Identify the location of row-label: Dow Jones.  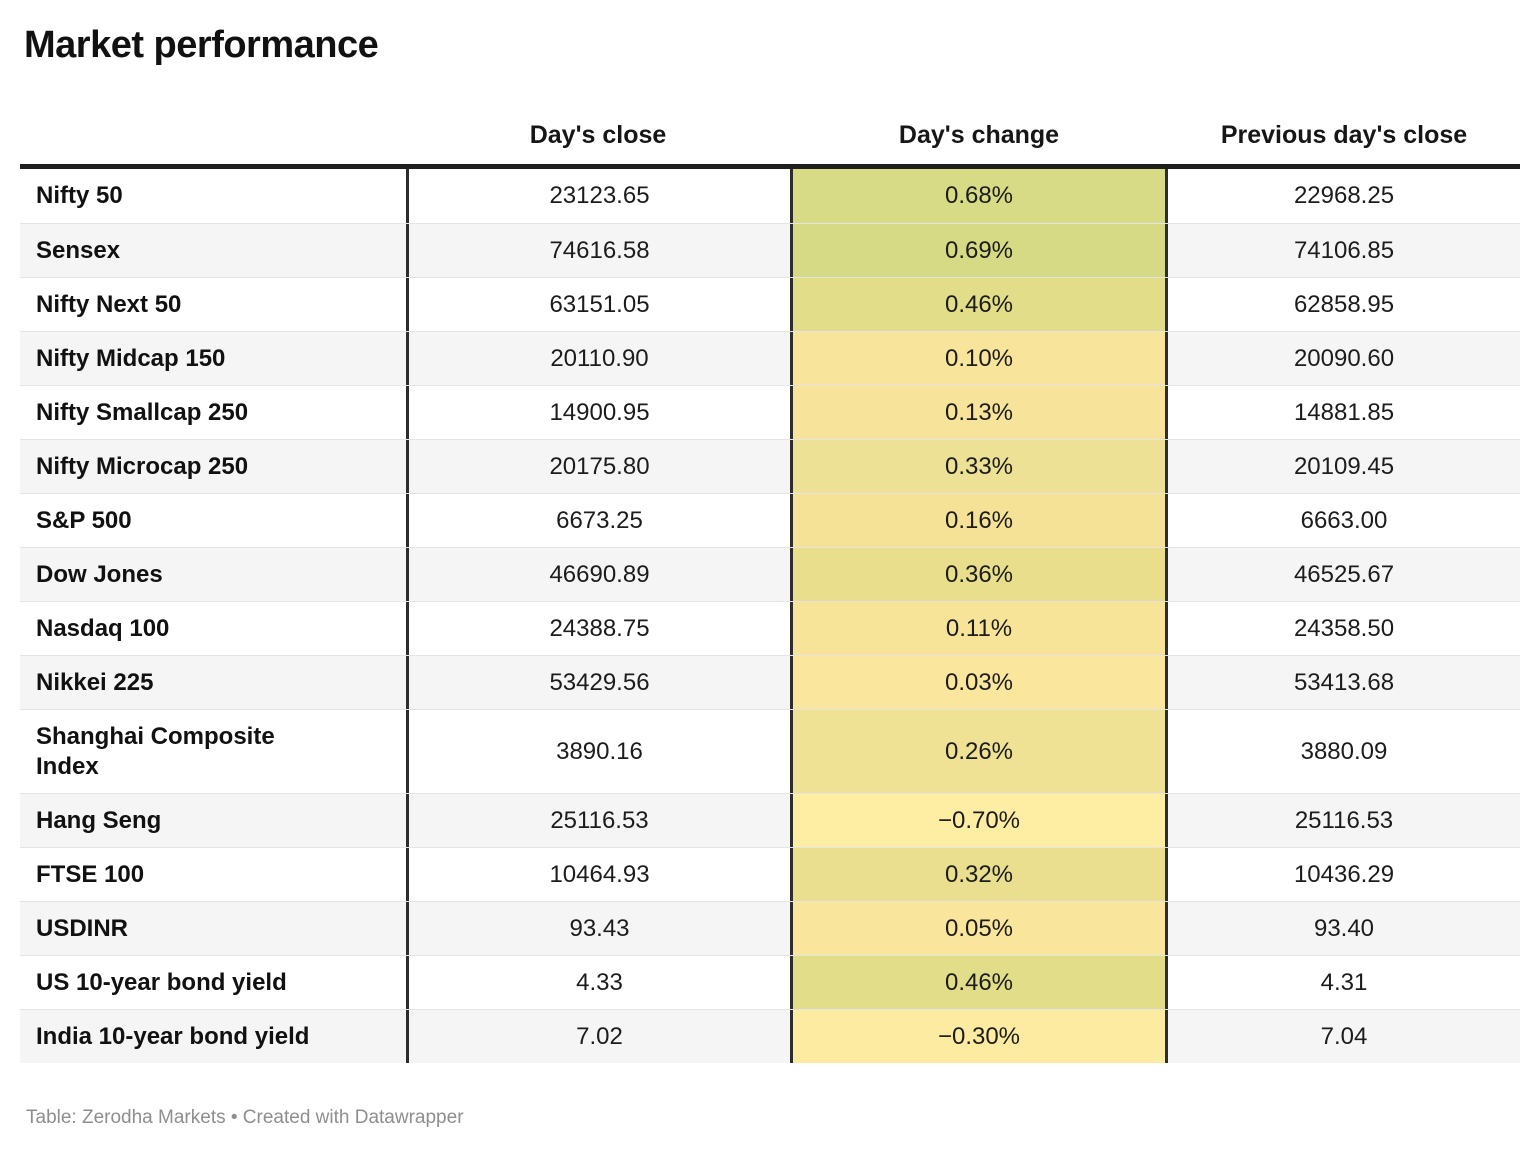
(99, 574).